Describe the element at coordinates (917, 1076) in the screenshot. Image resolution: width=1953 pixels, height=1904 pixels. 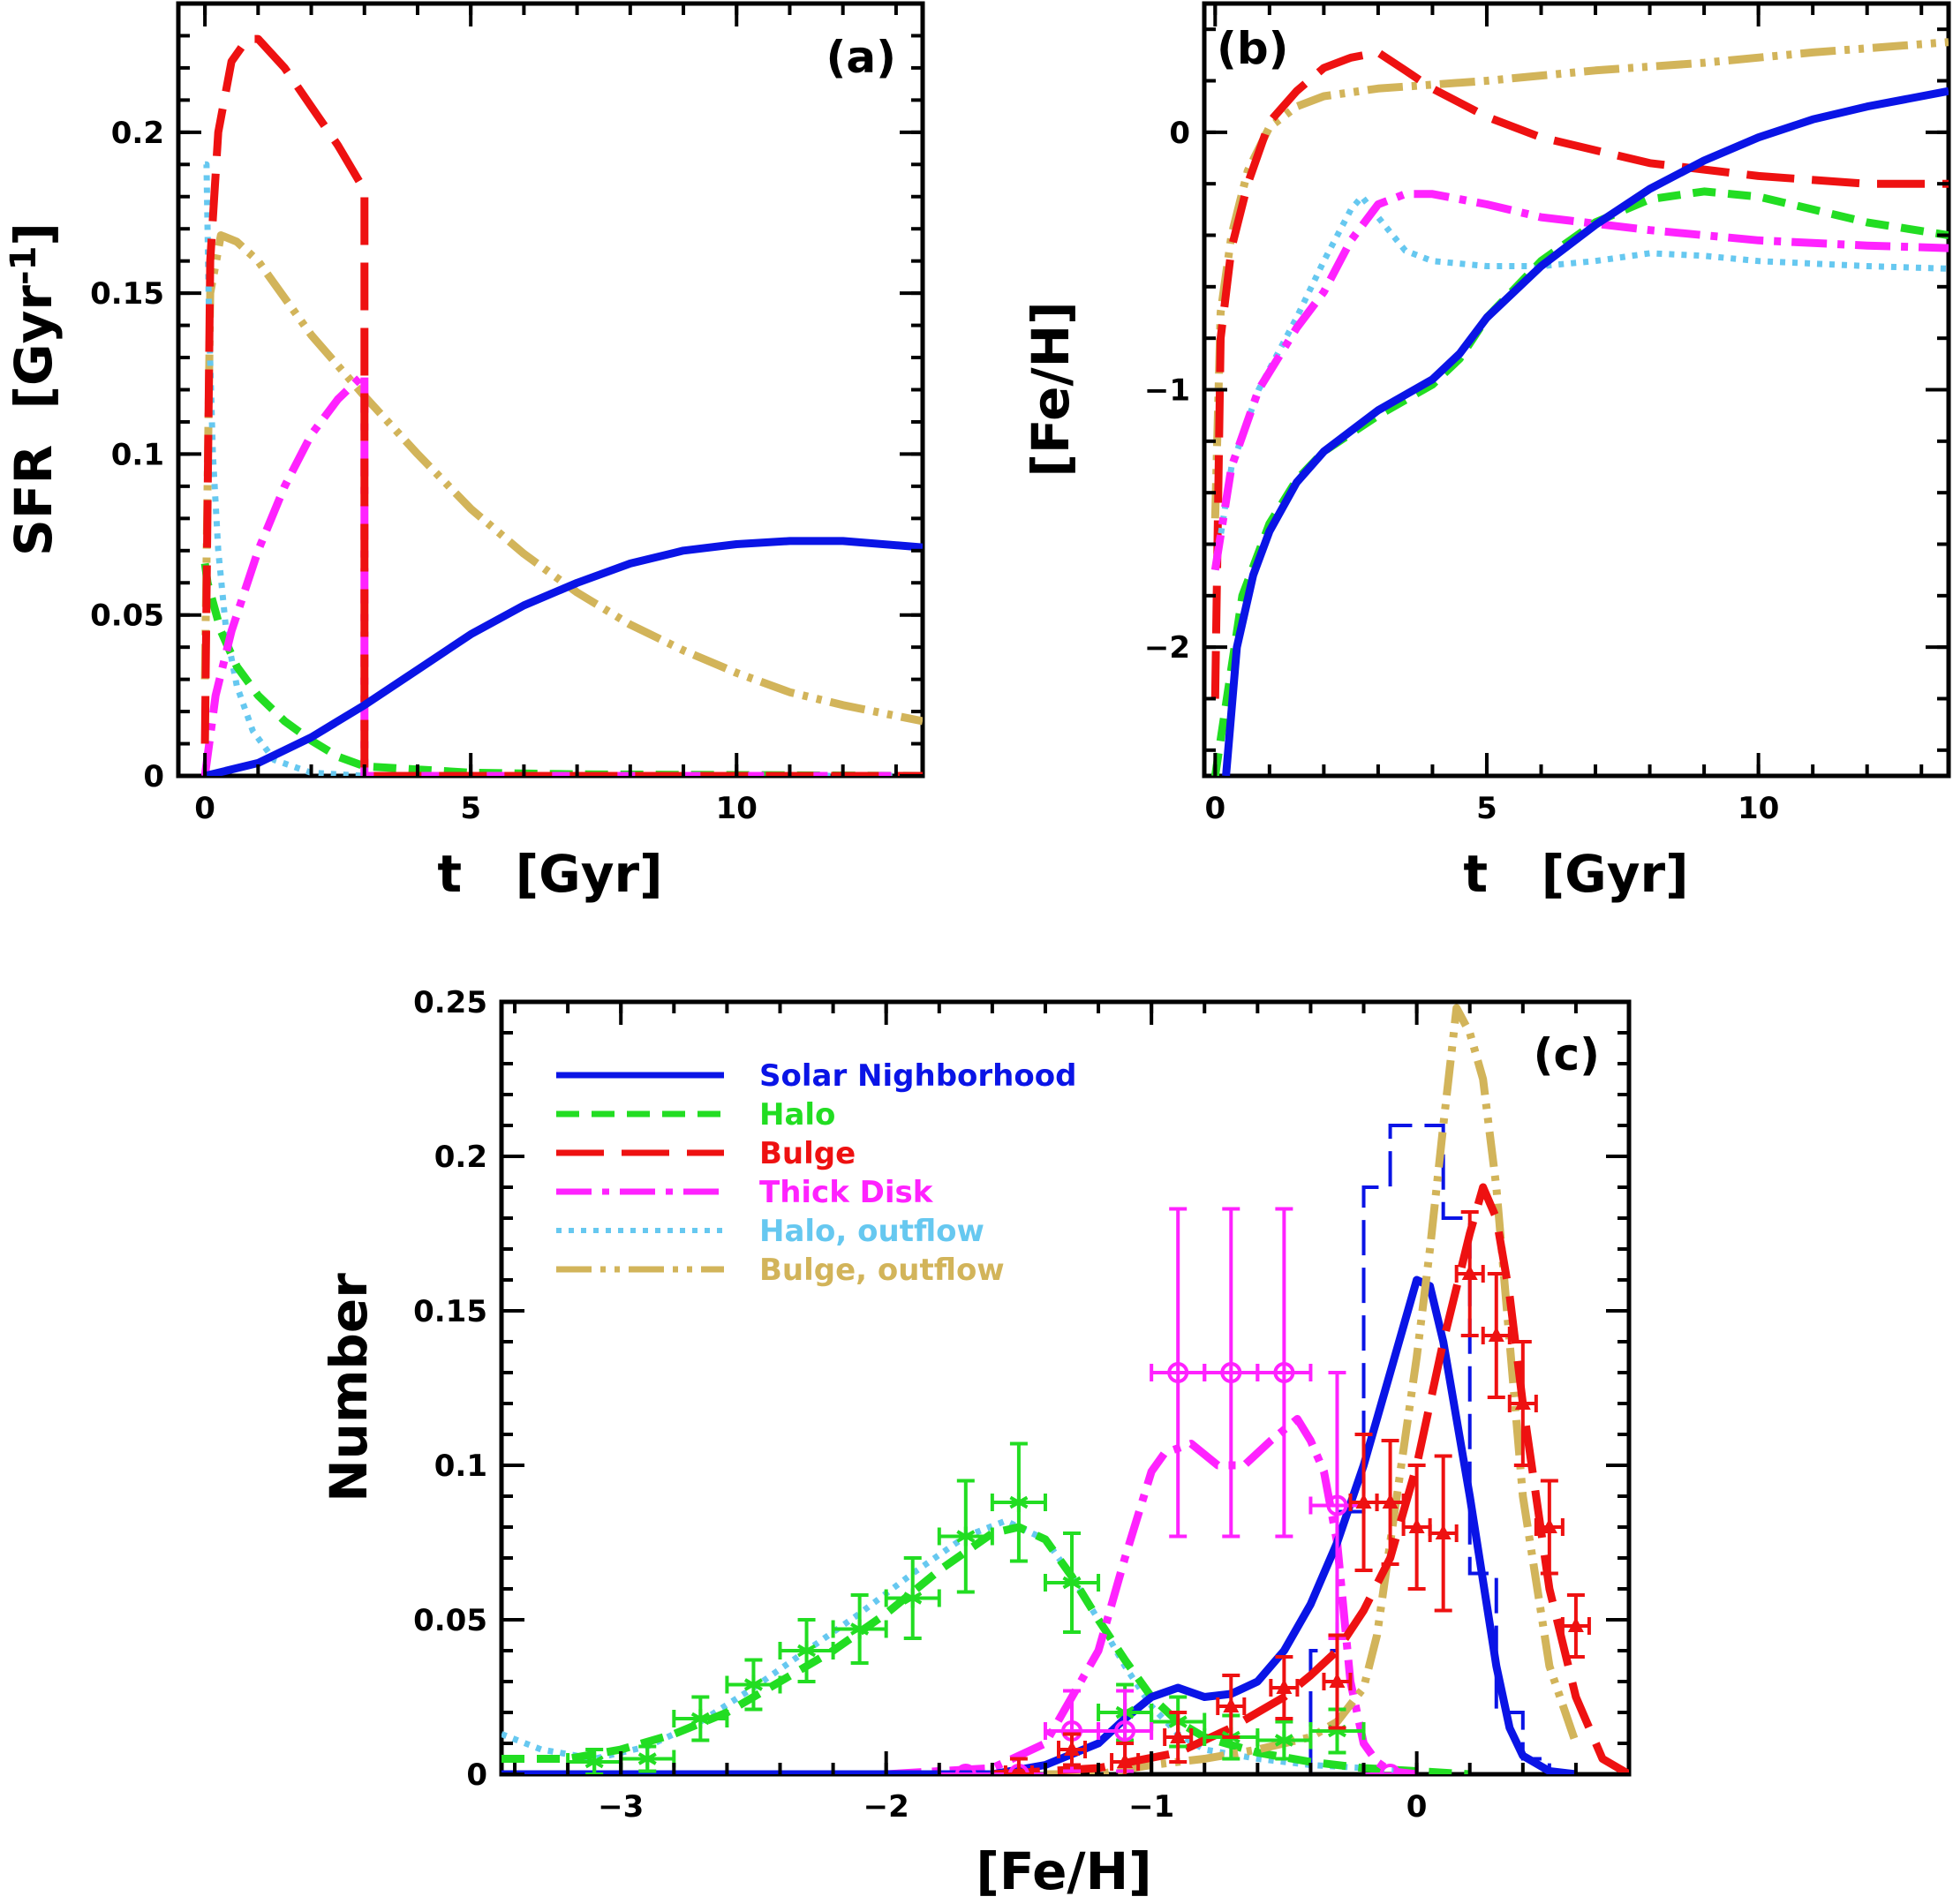
I see `legend-label-solar: Solar Nighborhood` at that location.